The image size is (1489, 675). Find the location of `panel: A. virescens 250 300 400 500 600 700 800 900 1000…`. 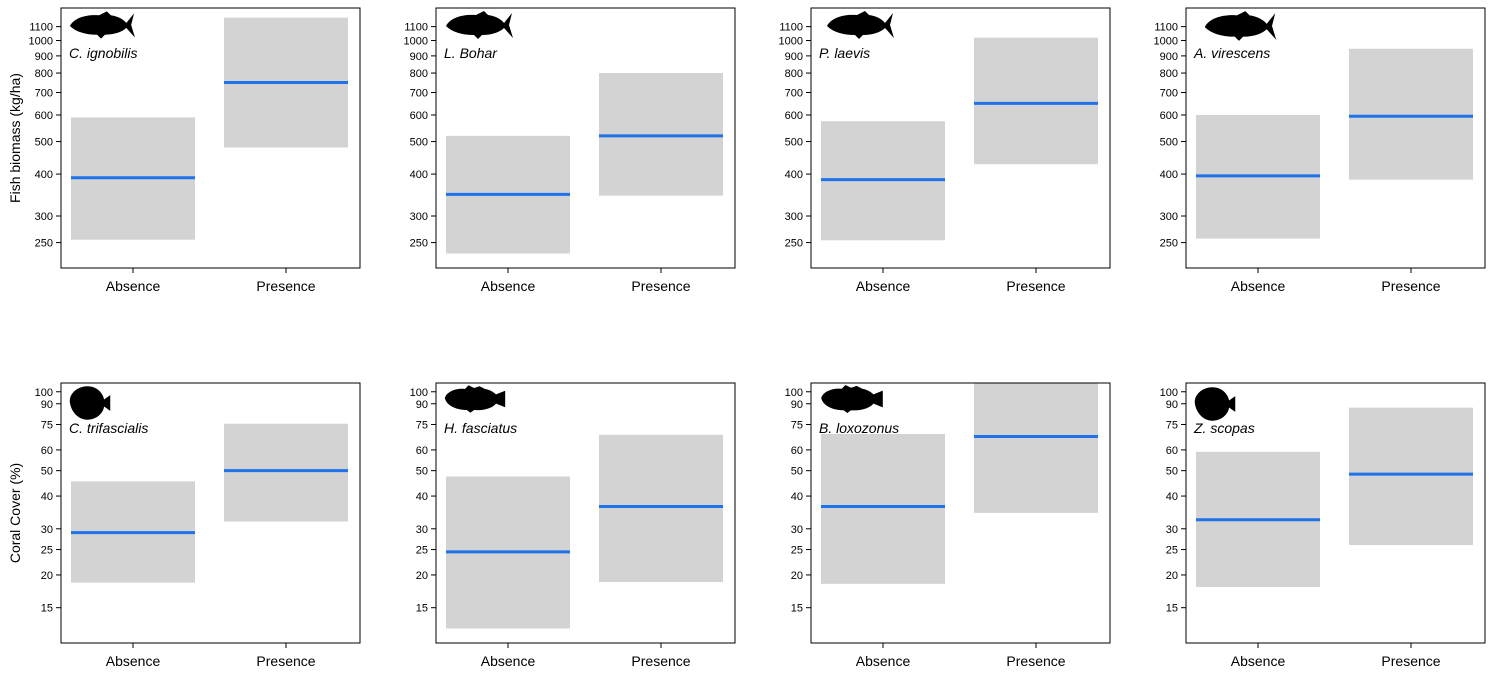

panel: A. virescens 250 300 400 500 600 700 800 900 1000… is located at coordinates (1320, 150).